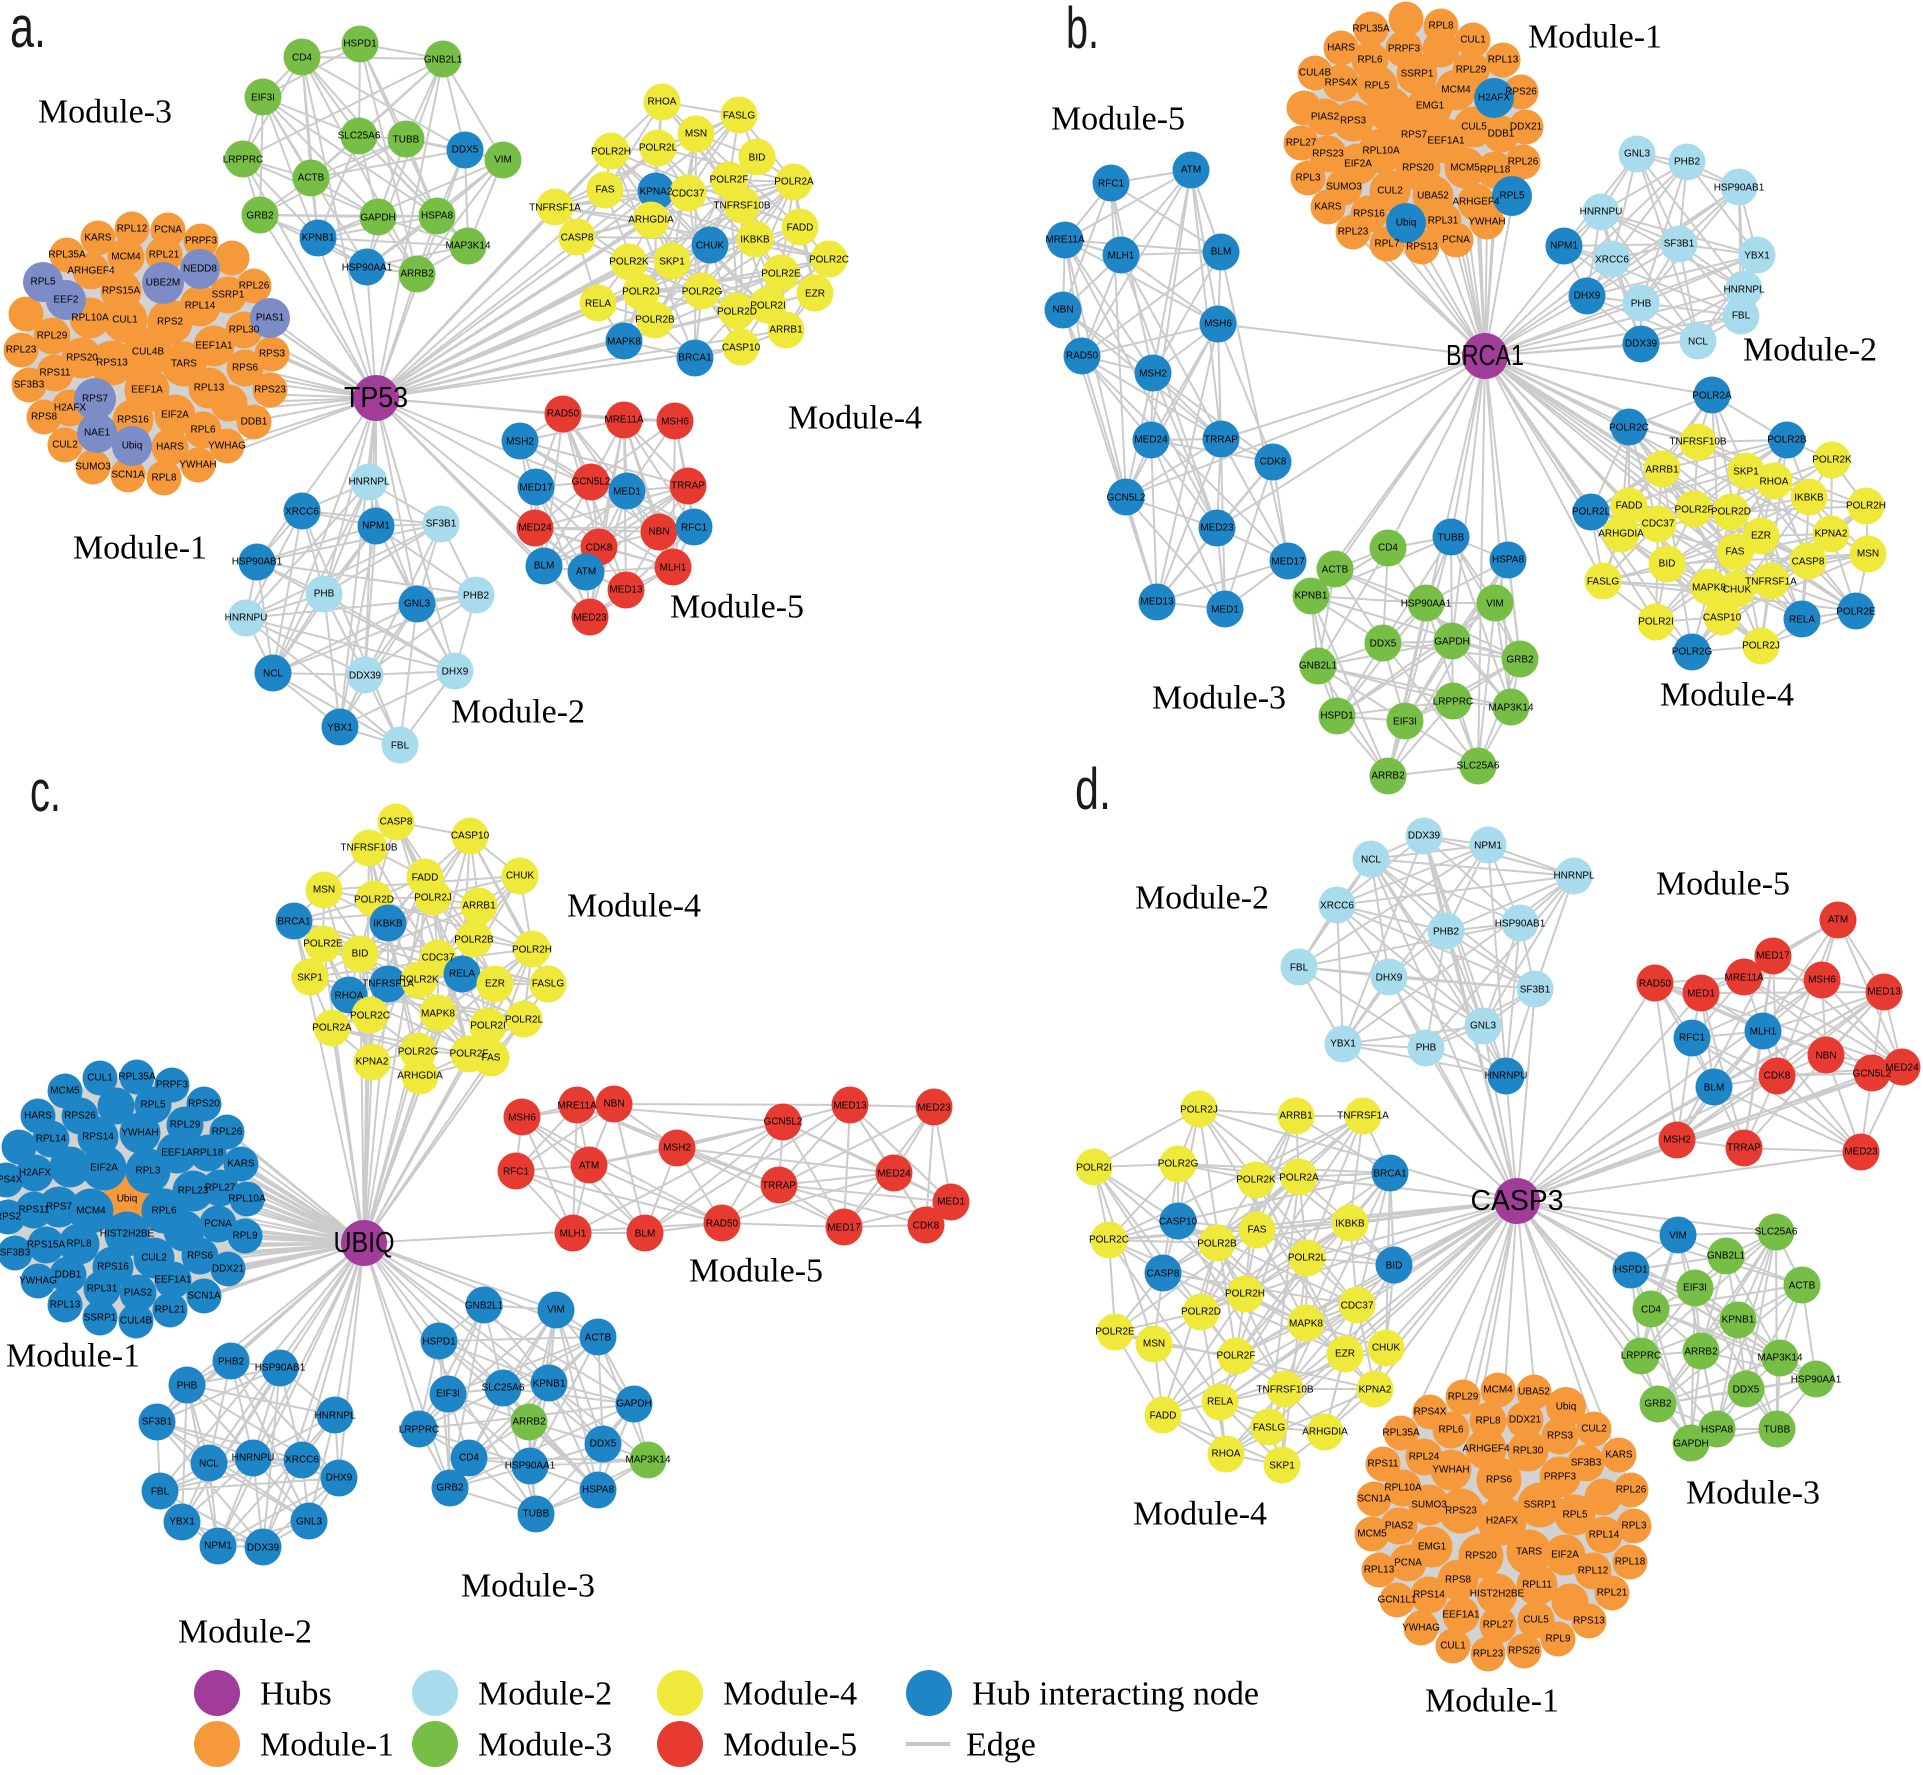  What do you see at coordinates (1902, 1068) in the screenshot?
I see `svg-text: MED24` at bounding box center [1902, 1068].